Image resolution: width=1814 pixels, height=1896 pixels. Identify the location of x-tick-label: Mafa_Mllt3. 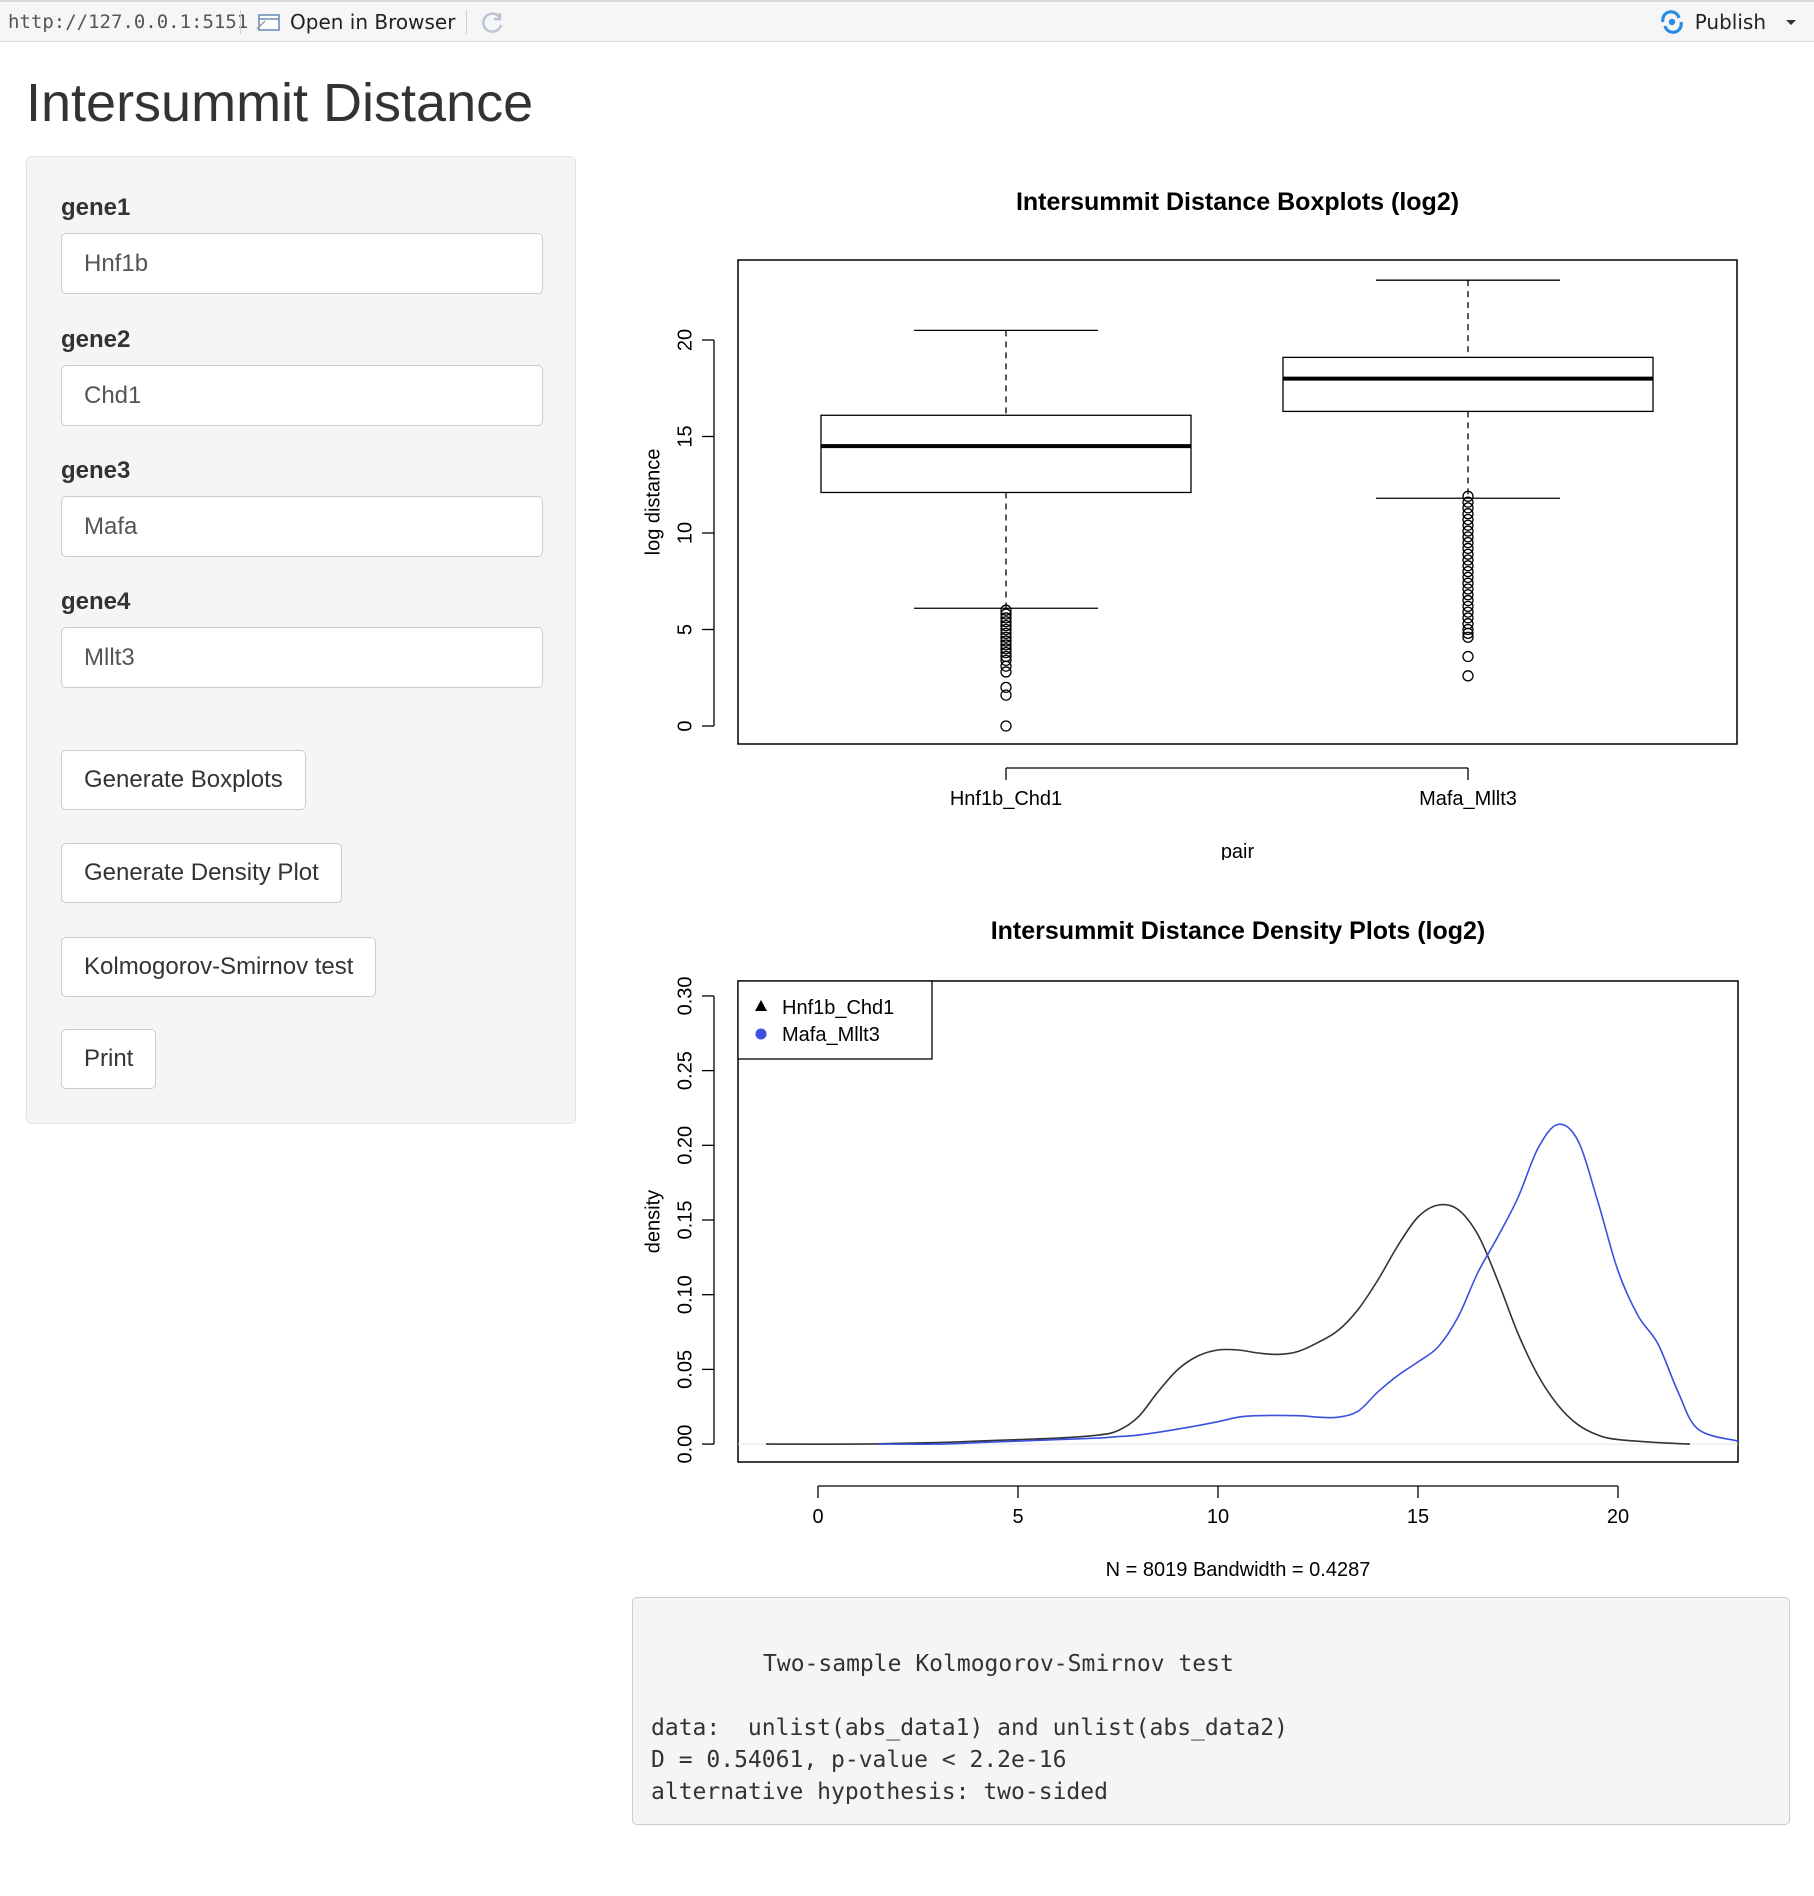
(1468, 799).